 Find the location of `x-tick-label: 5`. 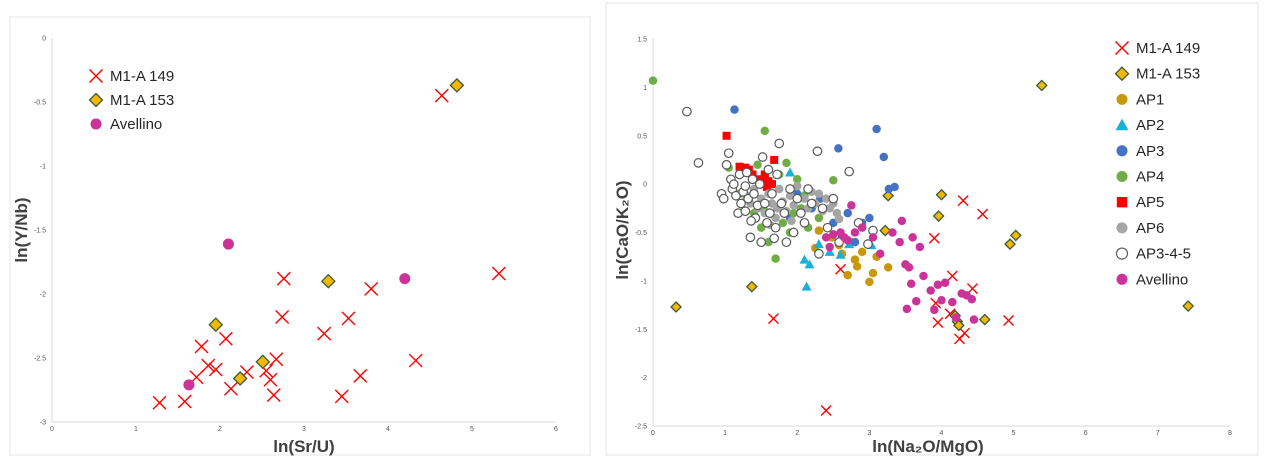

x-tick-label: 5 is located at coordinates (1014, 433).